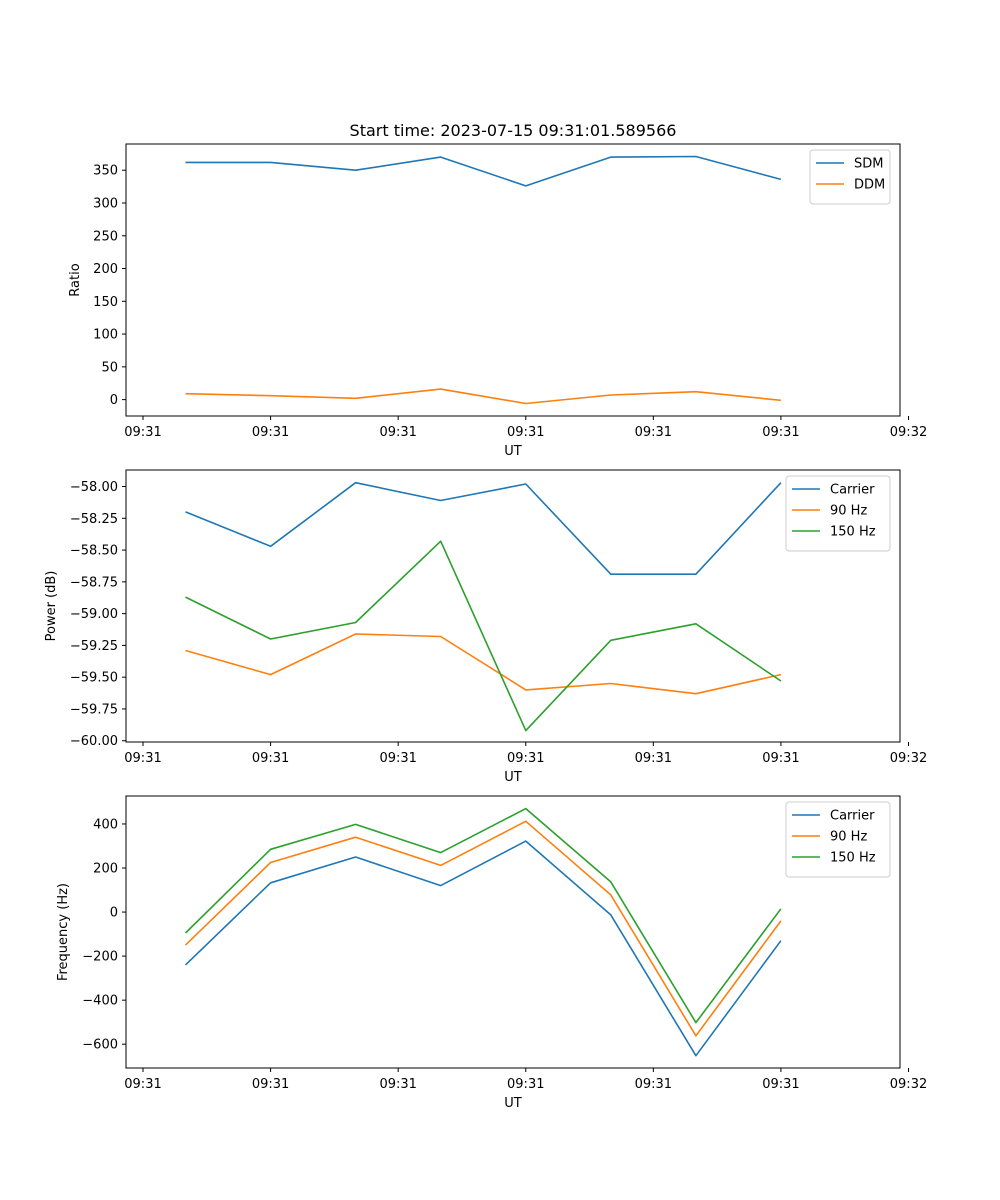  What do you see at coordinates (75, 279) in the screenshot?
I see `y-axis-label: Ratio` at bounding box center [75, 279].